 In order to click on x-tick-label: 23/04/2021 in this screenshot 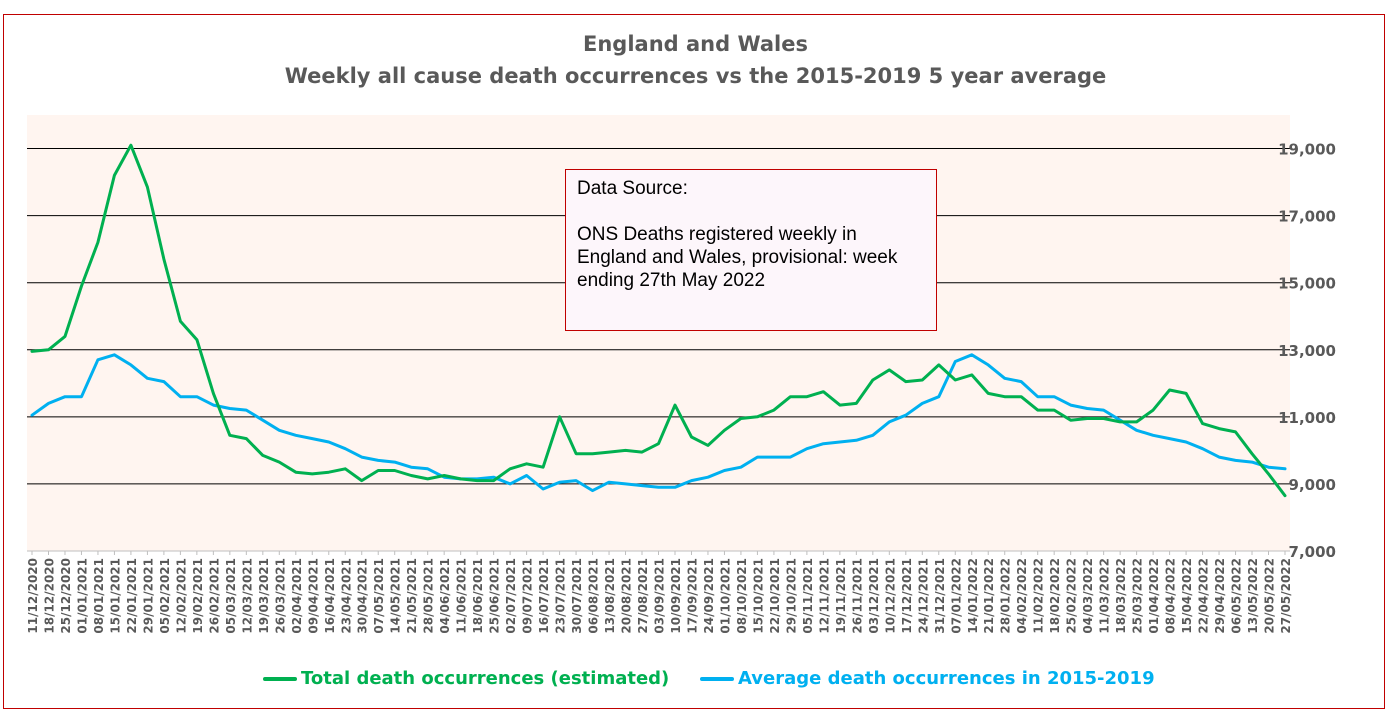, I will do `click(346, 596)`.